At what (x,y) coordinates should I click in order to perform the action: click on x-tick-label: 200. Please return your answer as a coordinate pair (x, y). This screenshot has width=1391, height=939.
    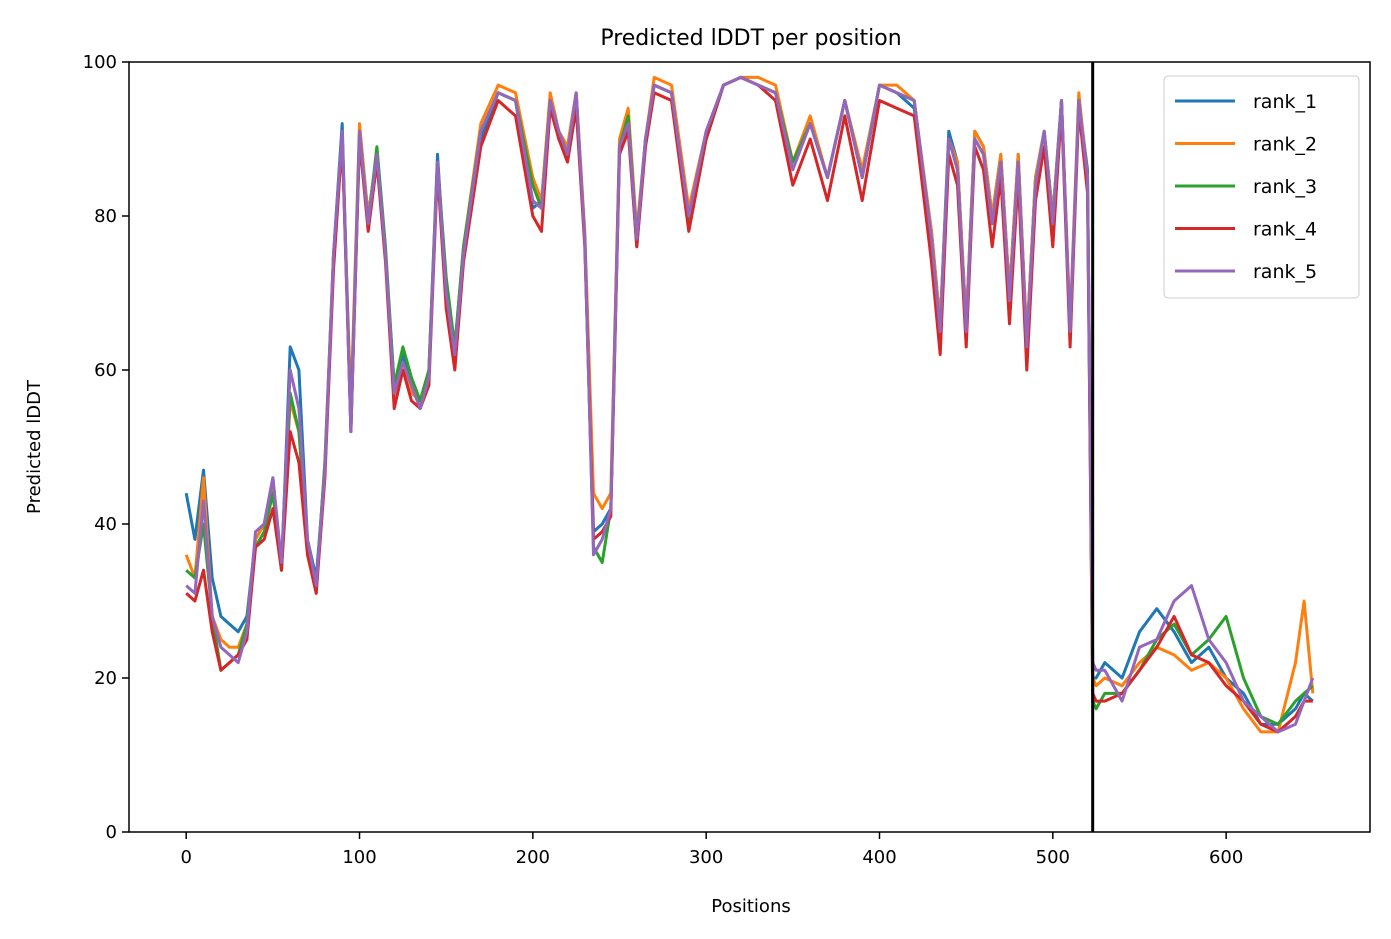
    Looking at the image, I should click on (533, 857).